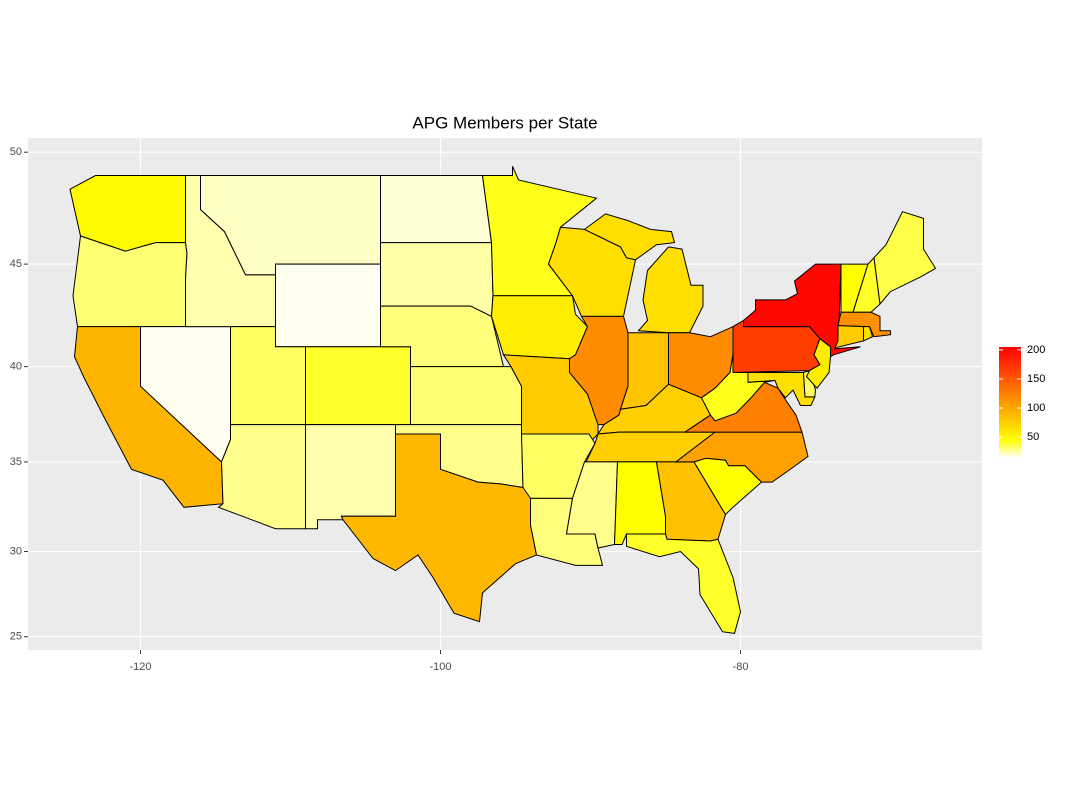 The height and width of the screenshot is (790, 1074). What do you see at coordinates (1010, 402) in the screenshot?
I see `legend-colorbar` at bounding box center [1010, 402].